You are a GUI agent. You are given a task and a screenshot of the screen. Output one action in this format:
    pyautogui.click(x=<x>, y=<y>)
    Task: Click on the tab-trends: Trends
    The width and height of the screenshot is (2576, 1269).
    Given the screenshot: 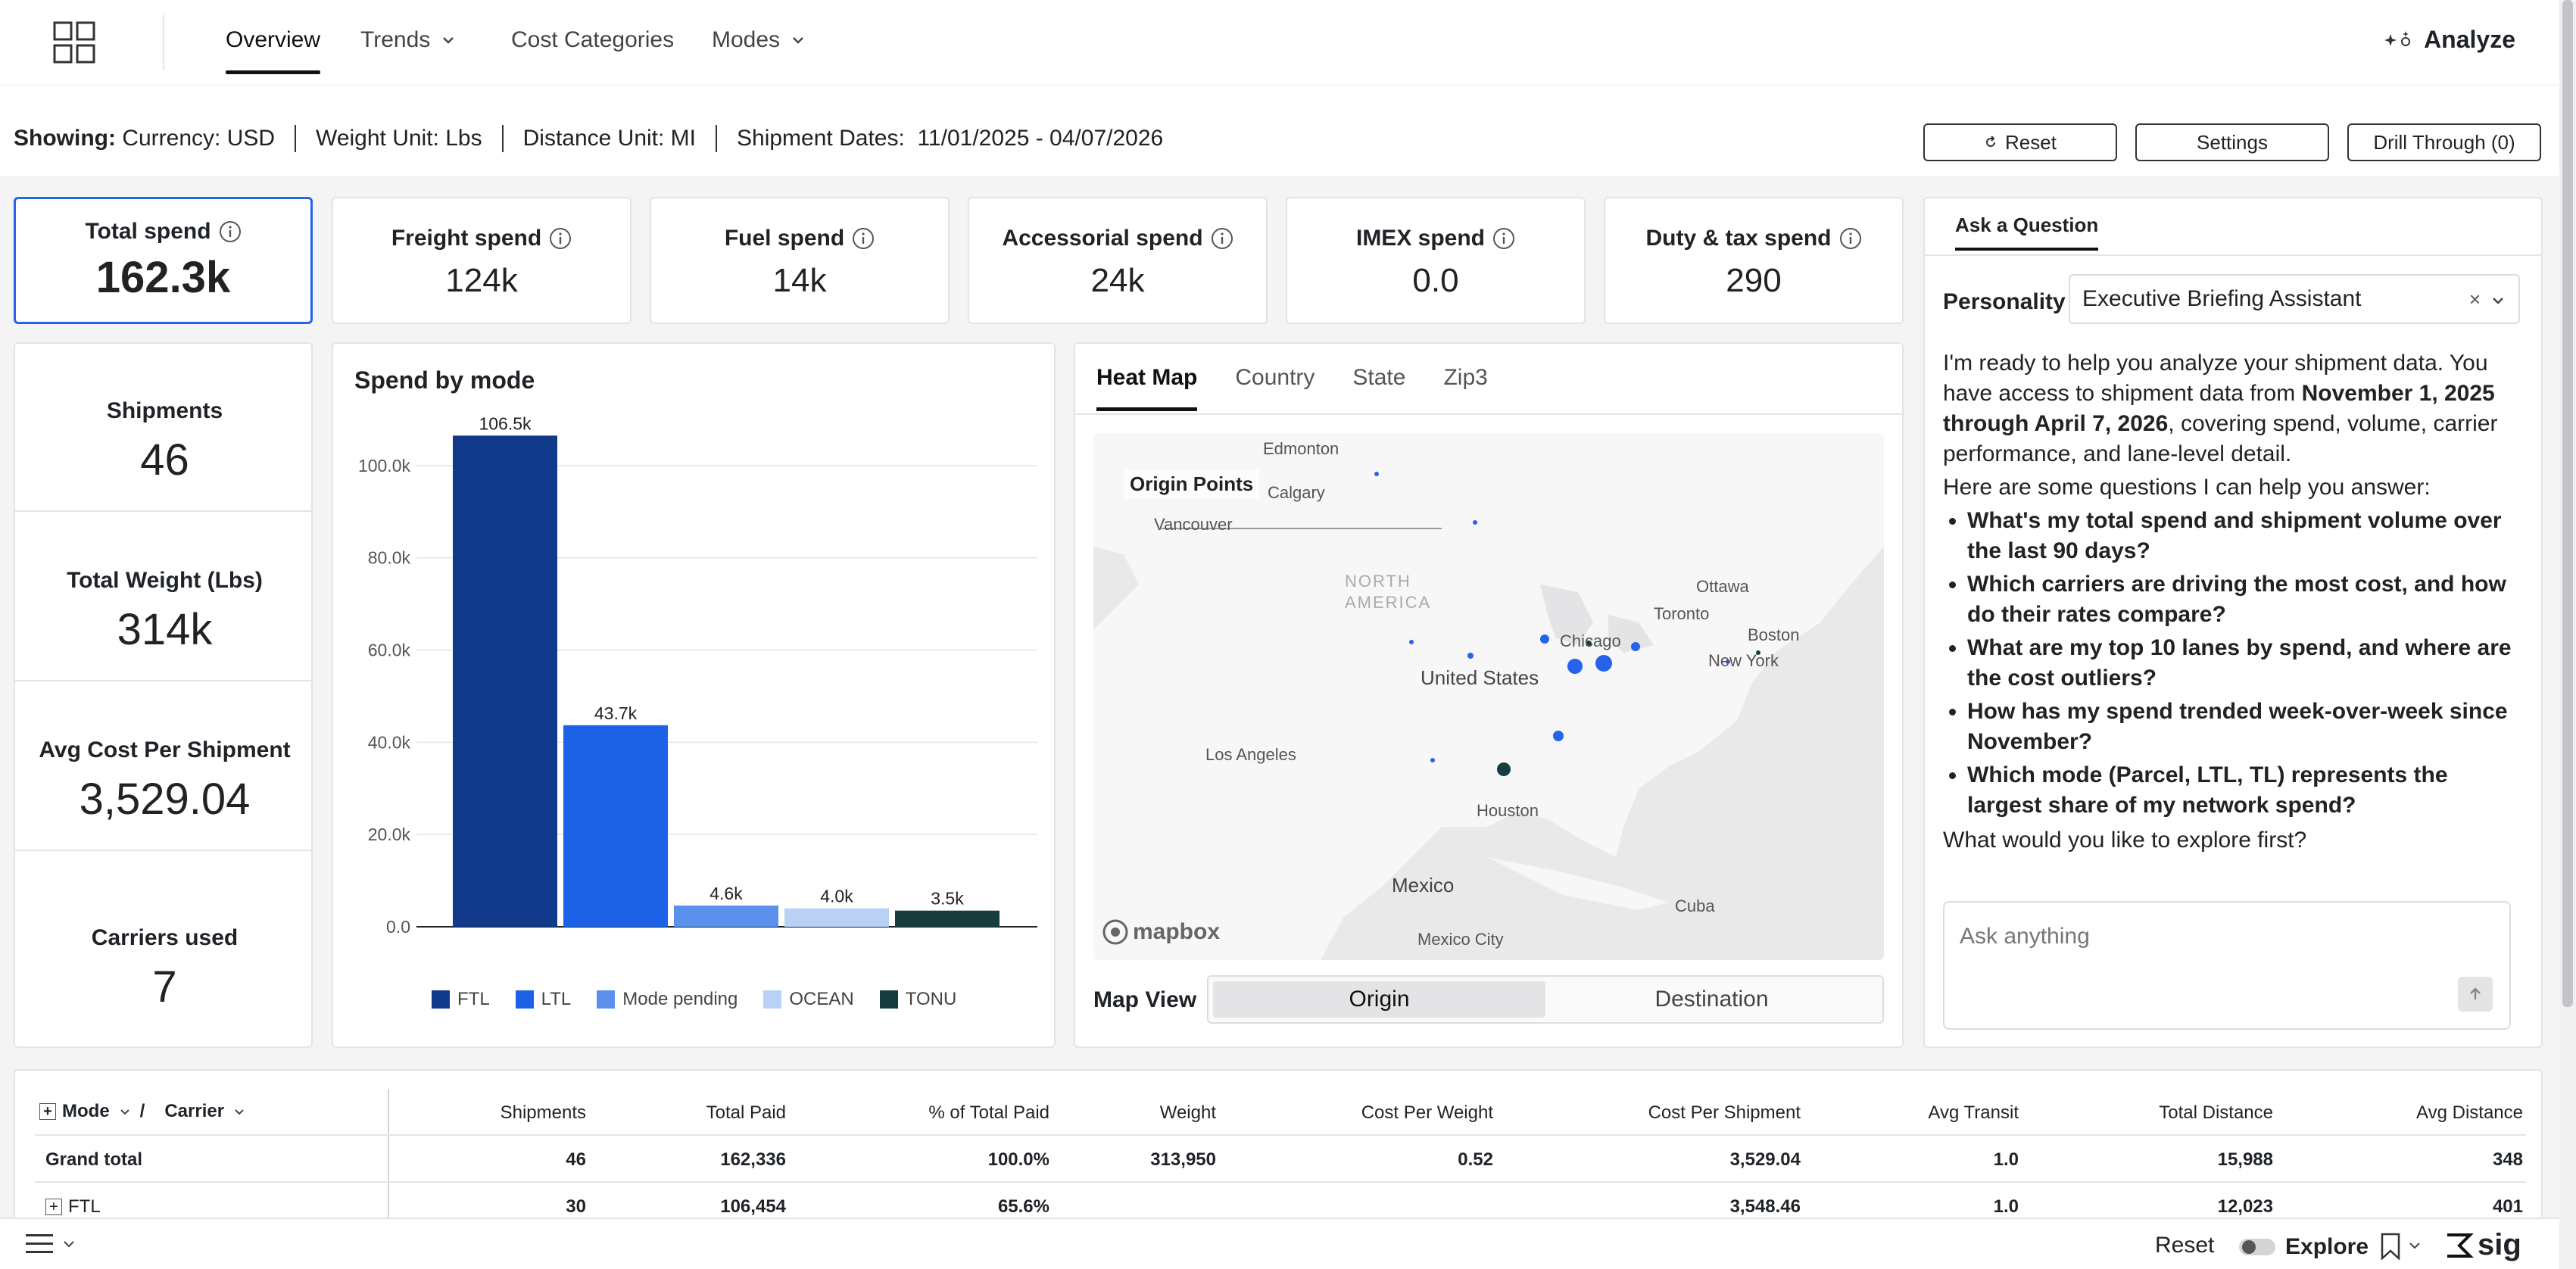 What is the action you would take?
    pyautogui.click(x=408, y=40)
    